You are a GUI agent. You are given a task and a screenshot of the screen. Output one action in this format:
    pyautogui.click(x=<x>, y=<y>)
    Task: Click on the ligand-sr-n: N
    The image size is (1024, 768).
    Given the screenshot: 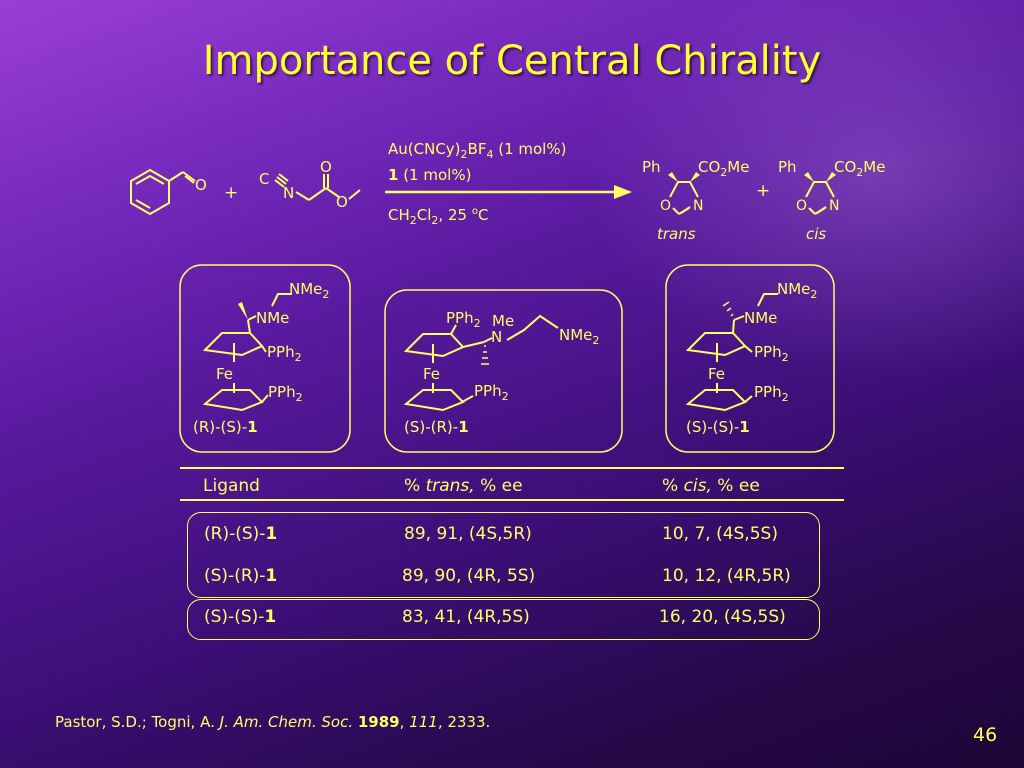 What is the action you would take?
    pyautogui.click(x=496, y=337)
    